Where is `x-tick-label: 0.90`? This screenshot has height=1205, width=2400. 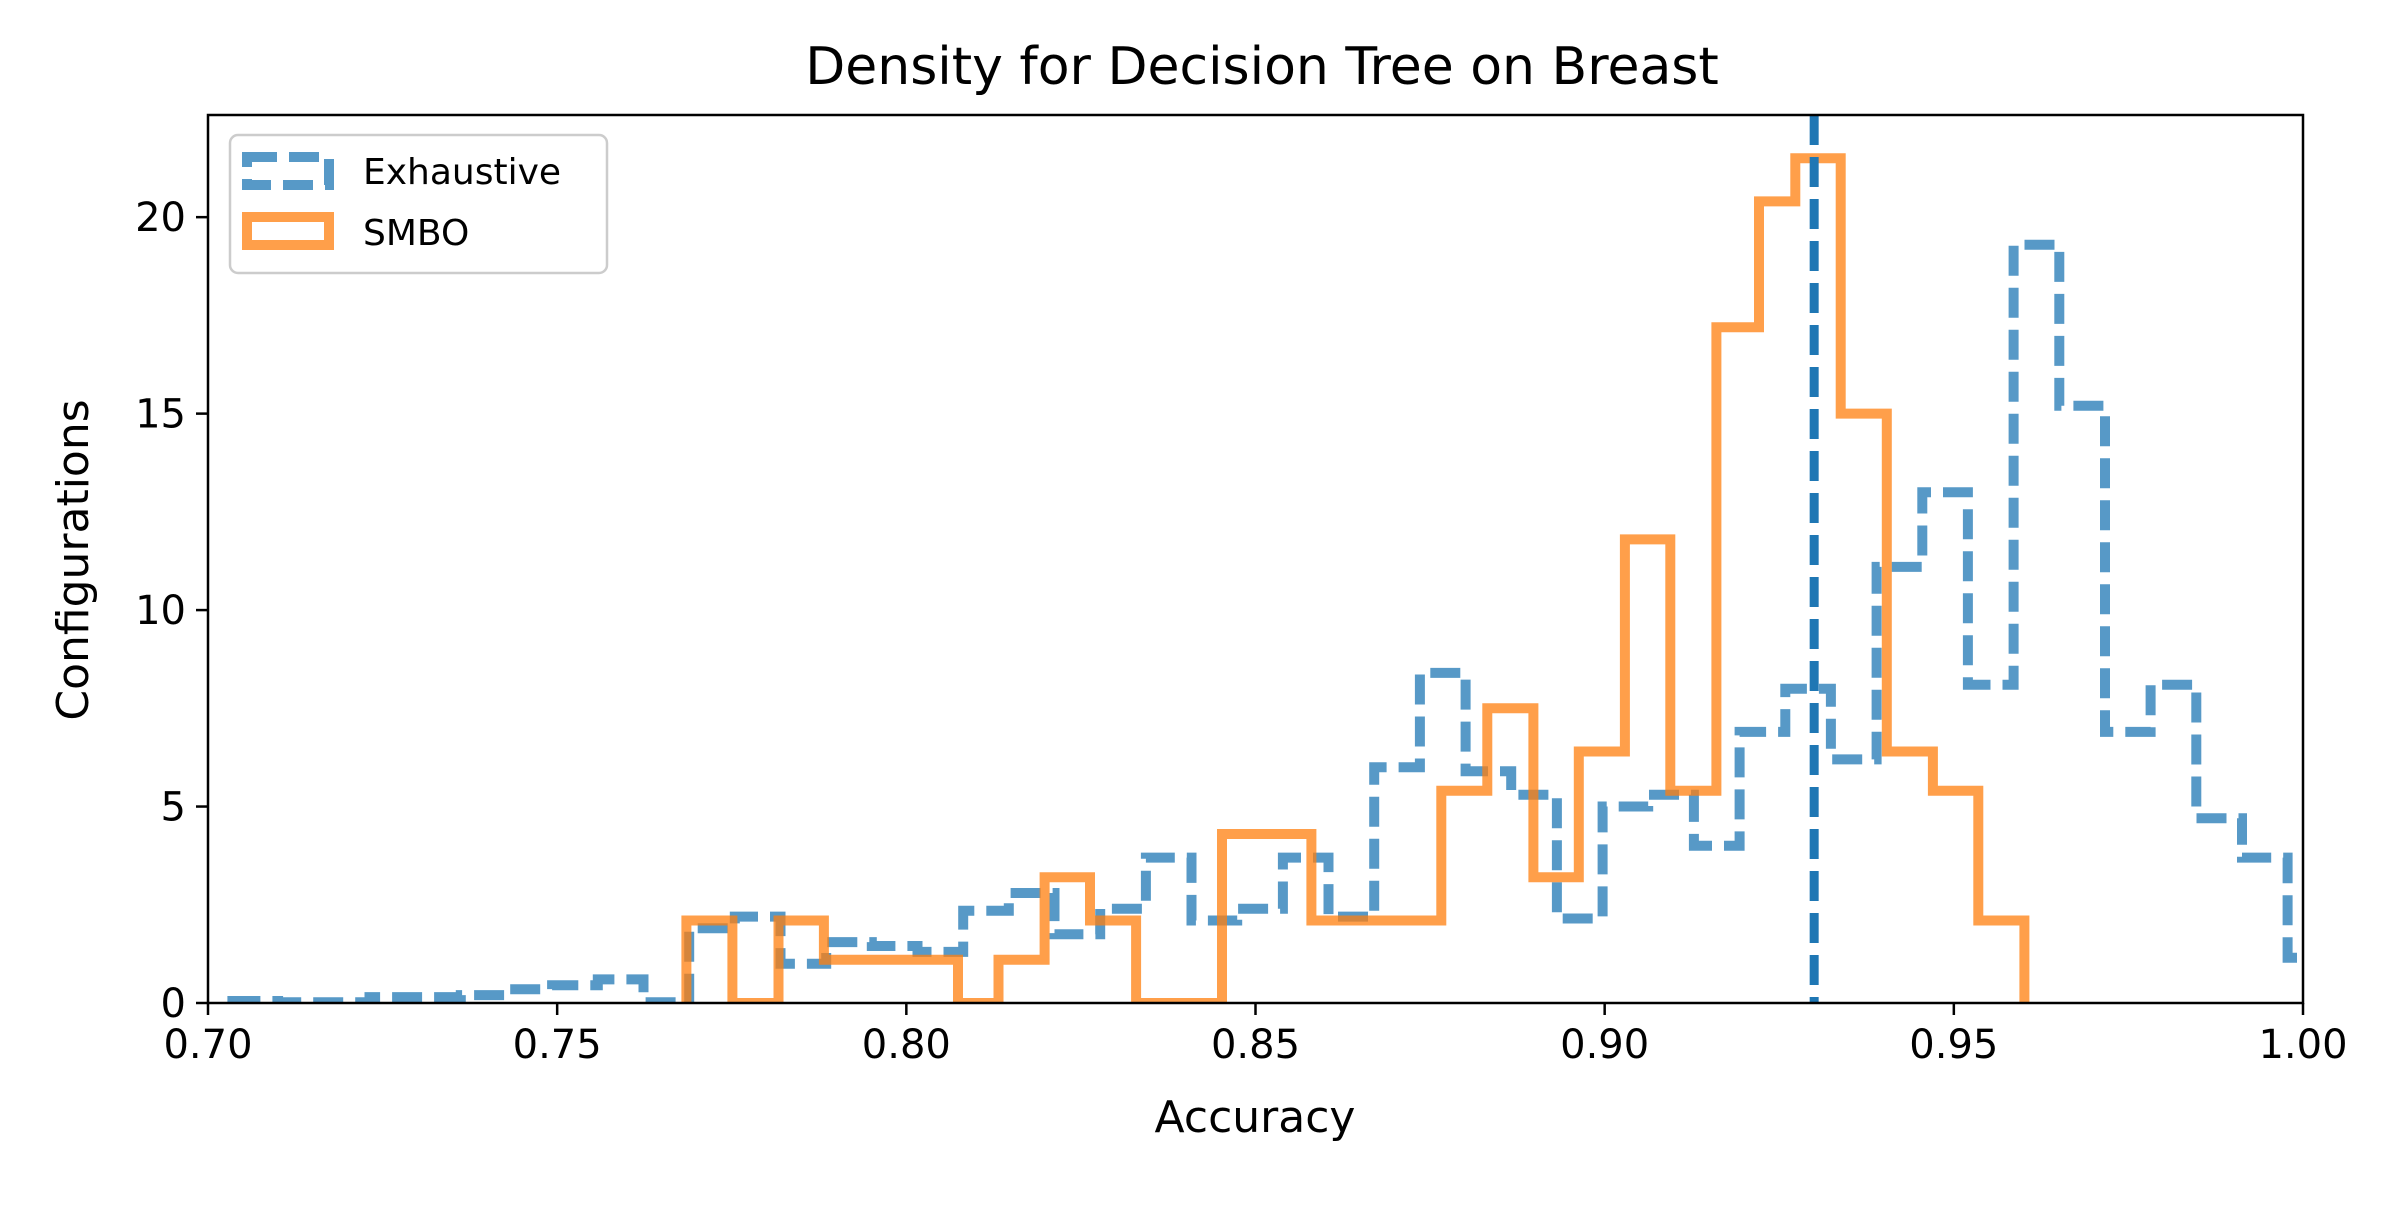 x-tick-label: 0.90 is located at coordinates (1604, 1045).